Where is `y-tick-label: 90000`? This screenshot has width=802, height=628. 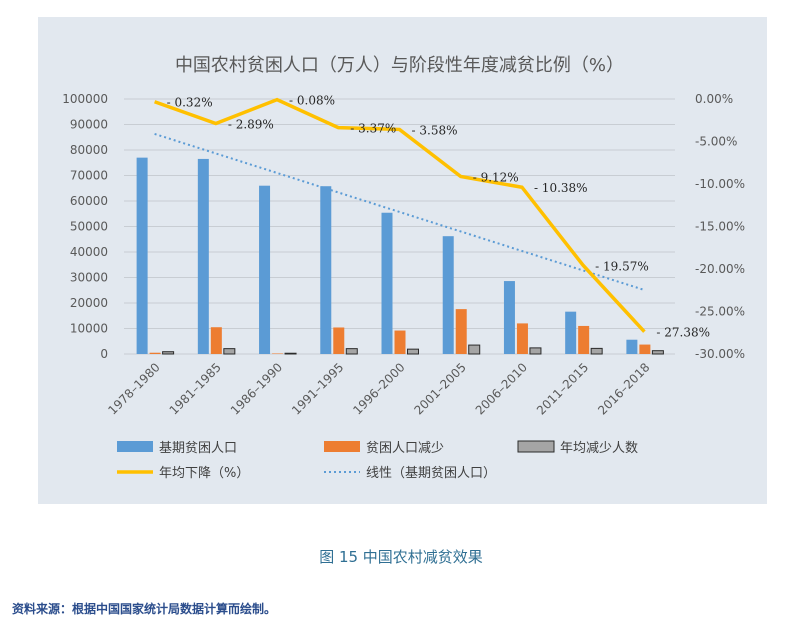 y-tick-label: 90000 is located at coordinates (89, 125).